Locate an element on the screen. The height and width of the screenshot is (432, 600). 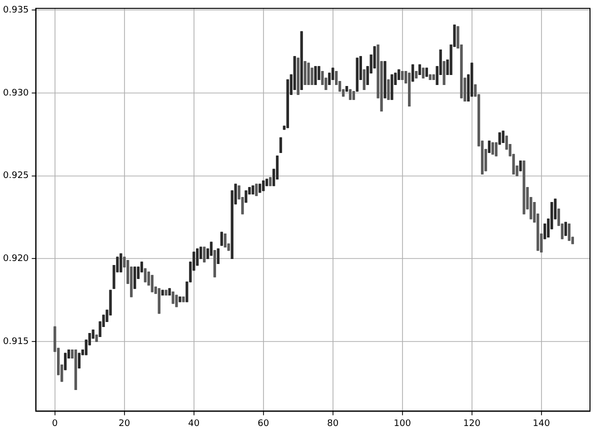
y-tick-label: 0.915 is located at coordinates (16, 341).